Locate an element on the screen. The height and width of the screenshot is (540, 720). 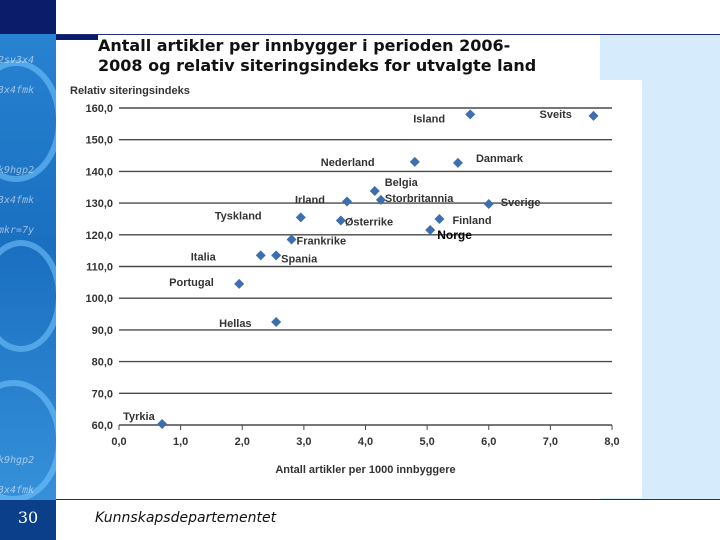
point-label-sveits: Sveits is located at coordinates (556, 115).